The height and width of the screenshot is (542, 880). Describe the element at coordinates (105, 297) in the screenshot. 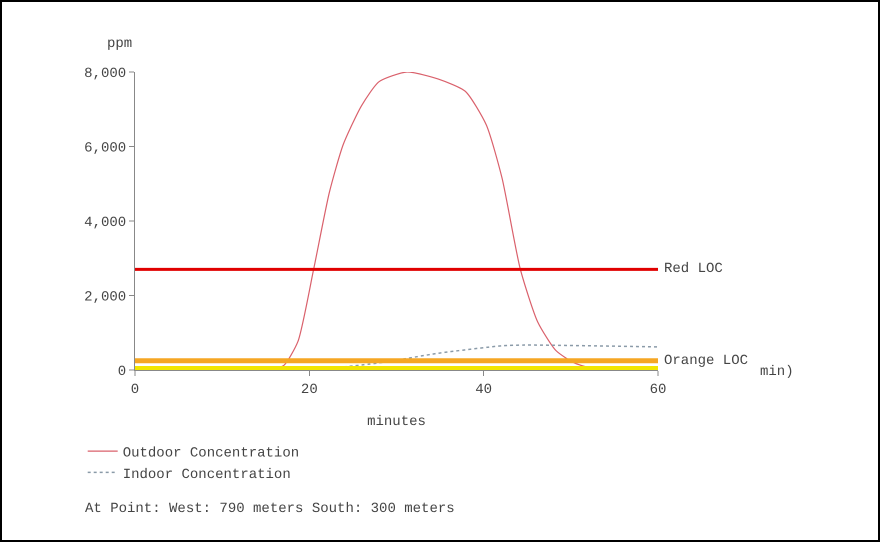

I see `y-tick-label: 2,000` at that location.